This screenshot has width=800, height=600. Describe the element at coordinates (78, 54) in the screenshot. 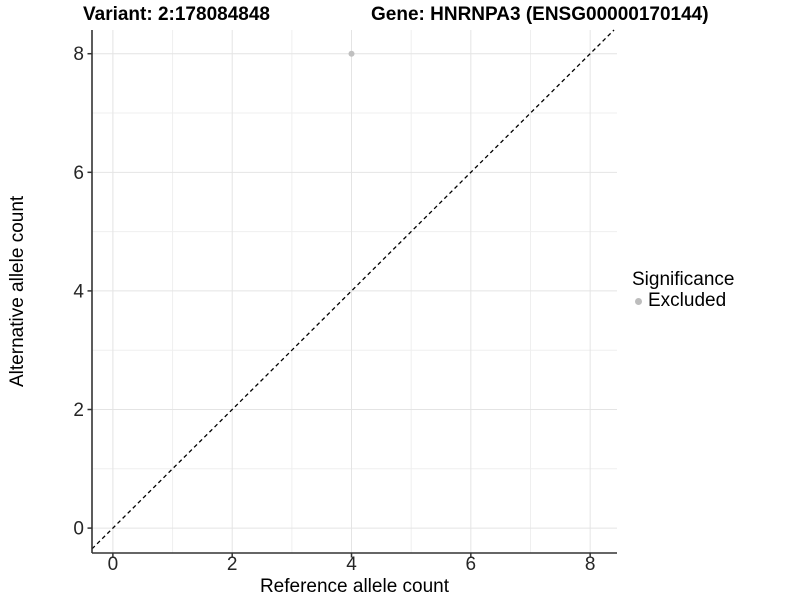

I see `y-tick-label: 8` at that location.